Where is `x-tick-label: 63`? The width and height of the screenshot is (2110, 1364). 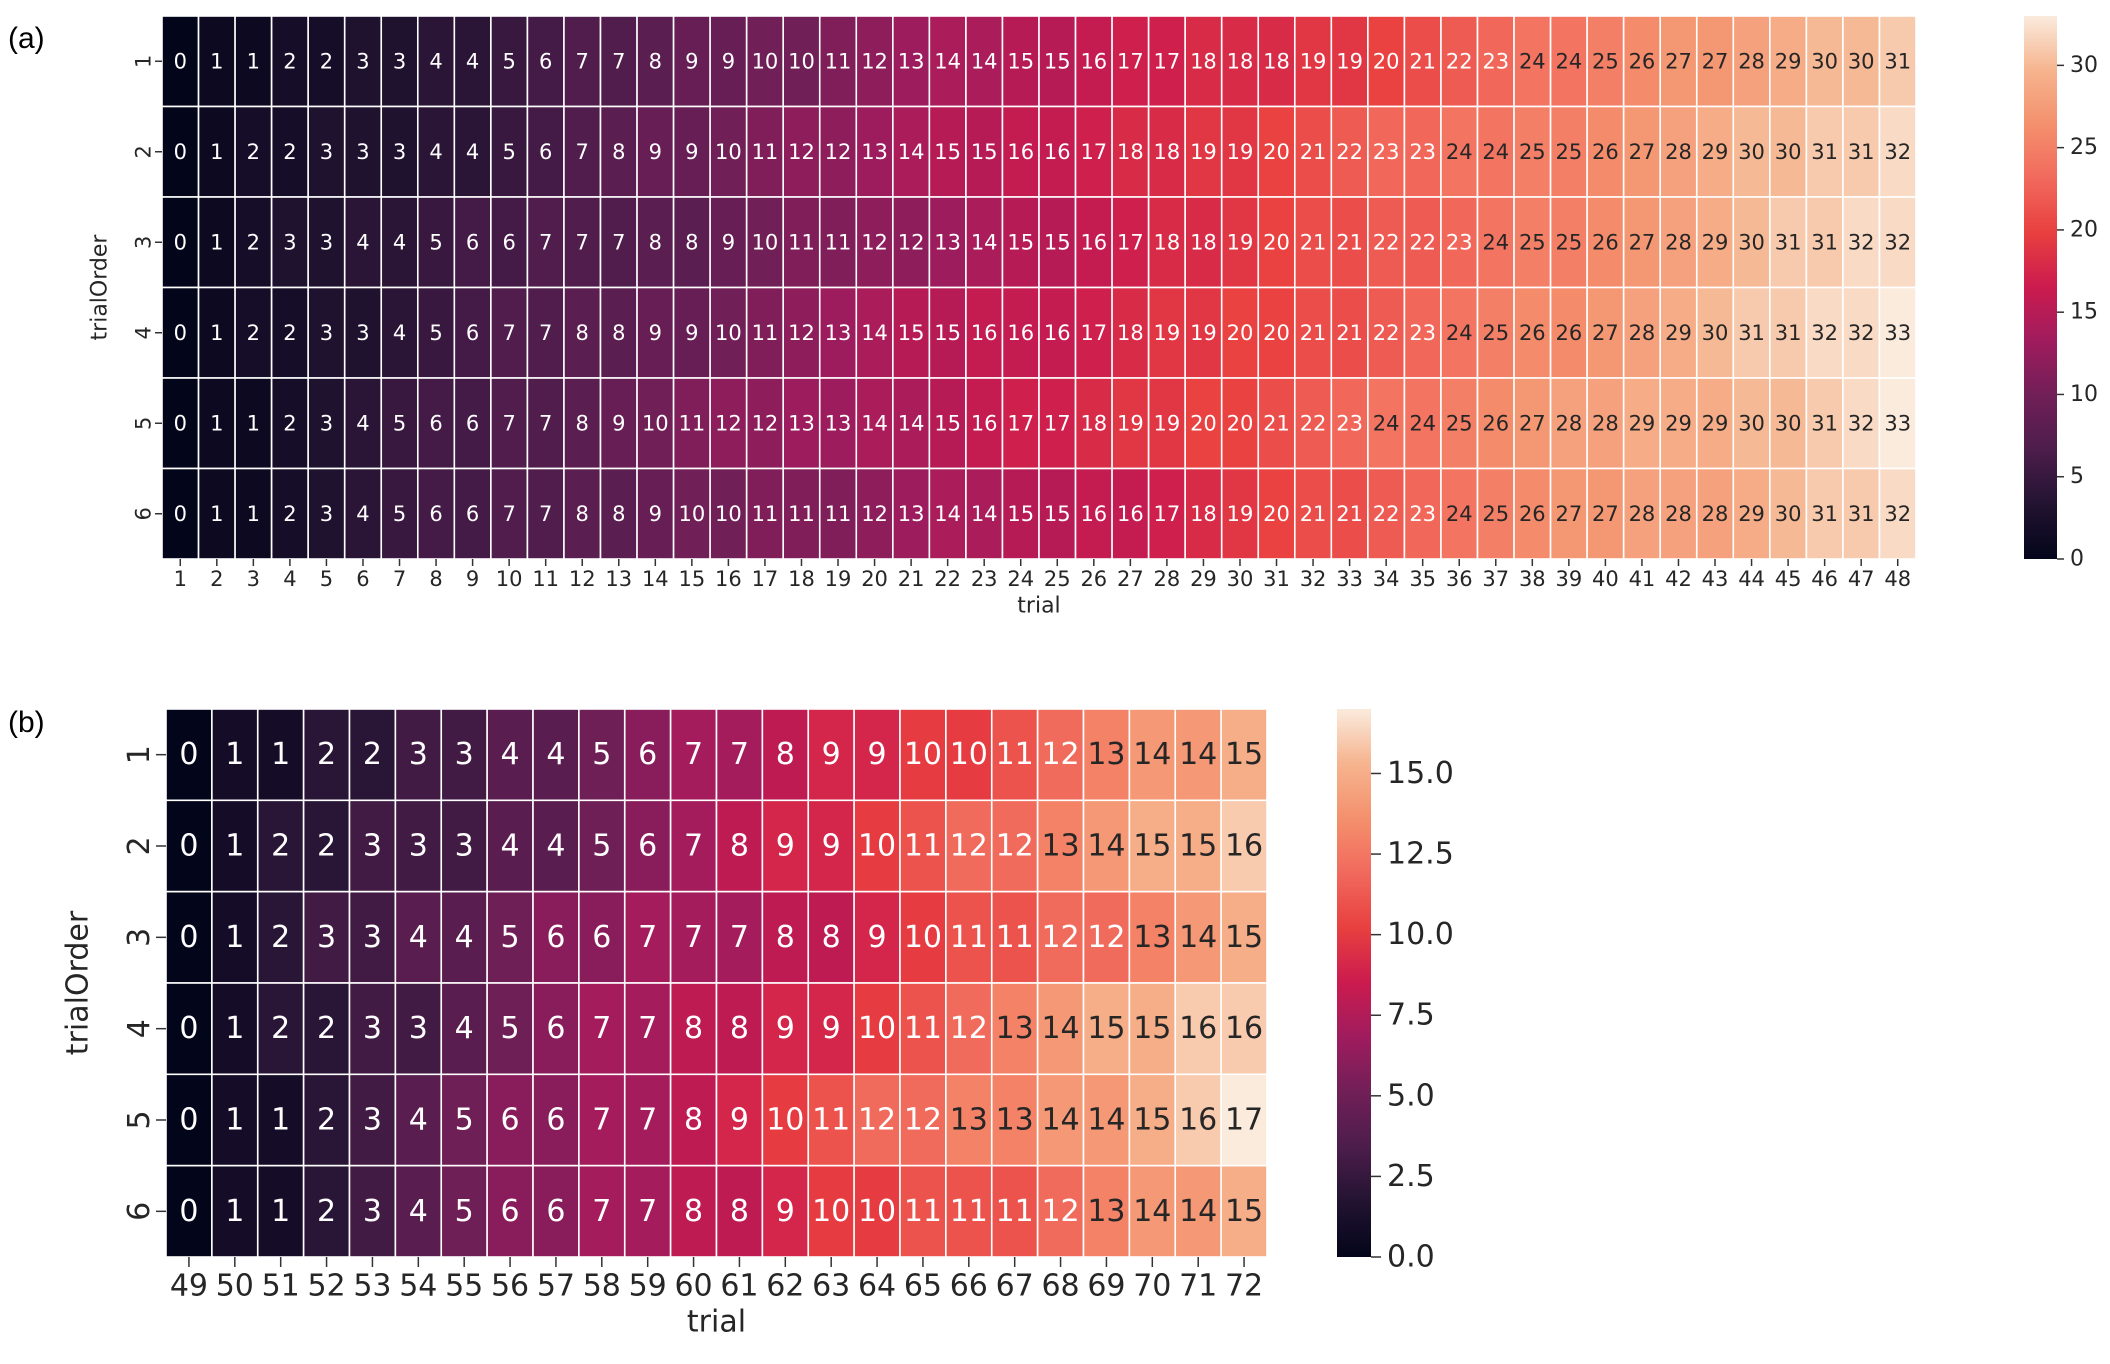 x-tick-label: 63 is located at coordinates (831, 1286).